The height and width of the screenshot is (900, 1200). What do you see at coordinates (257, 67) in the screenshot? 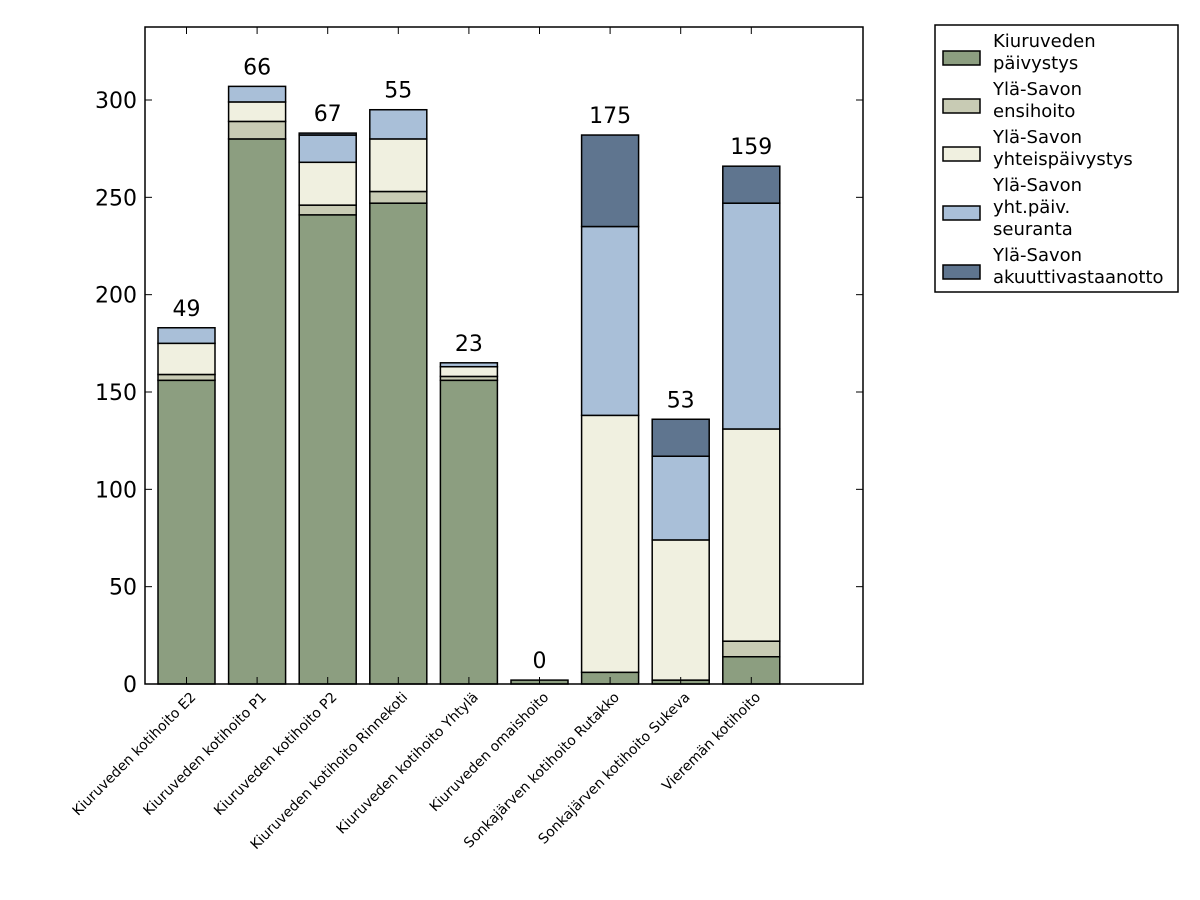
I see `bar-label: 66` at bounding box center [257, 67].